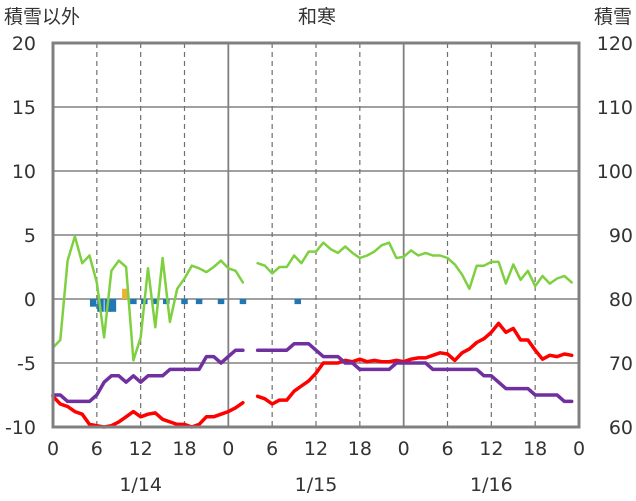  I want to click on right-axis-label: 積雪, so click(613, 17).